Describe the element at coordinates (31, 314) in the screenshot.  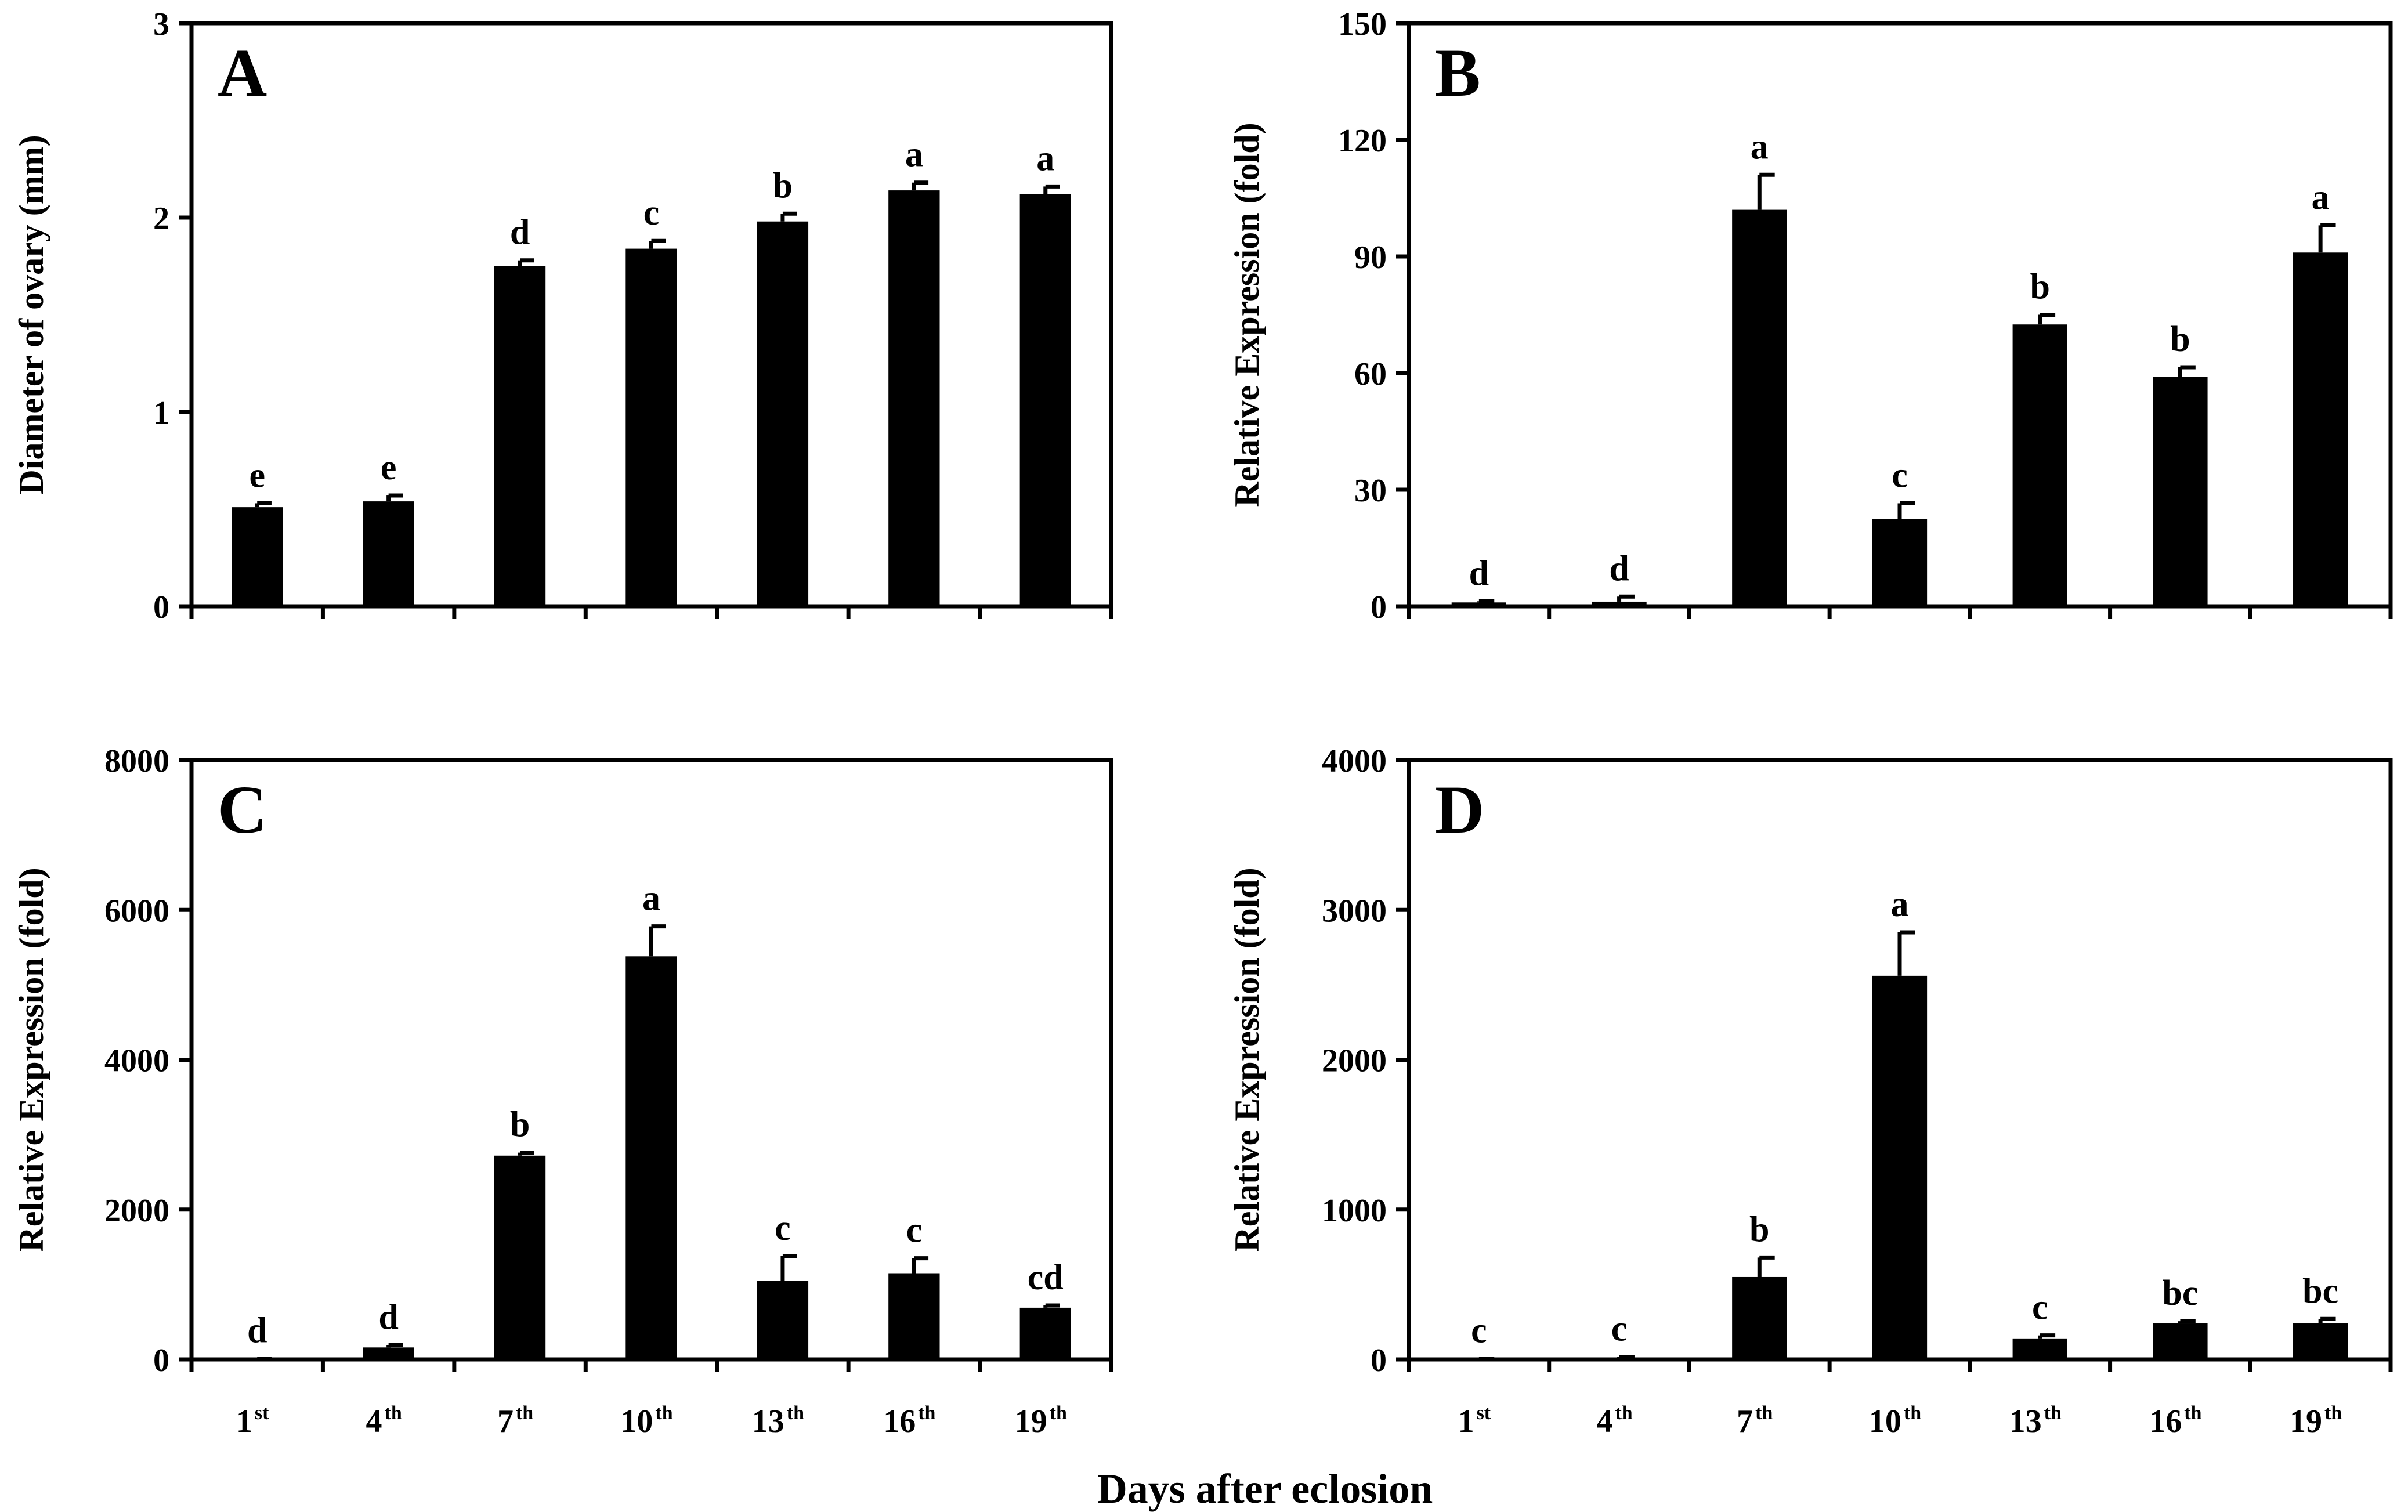
I see `y-axis-label: Diameter of ovary (mm)` at that location.